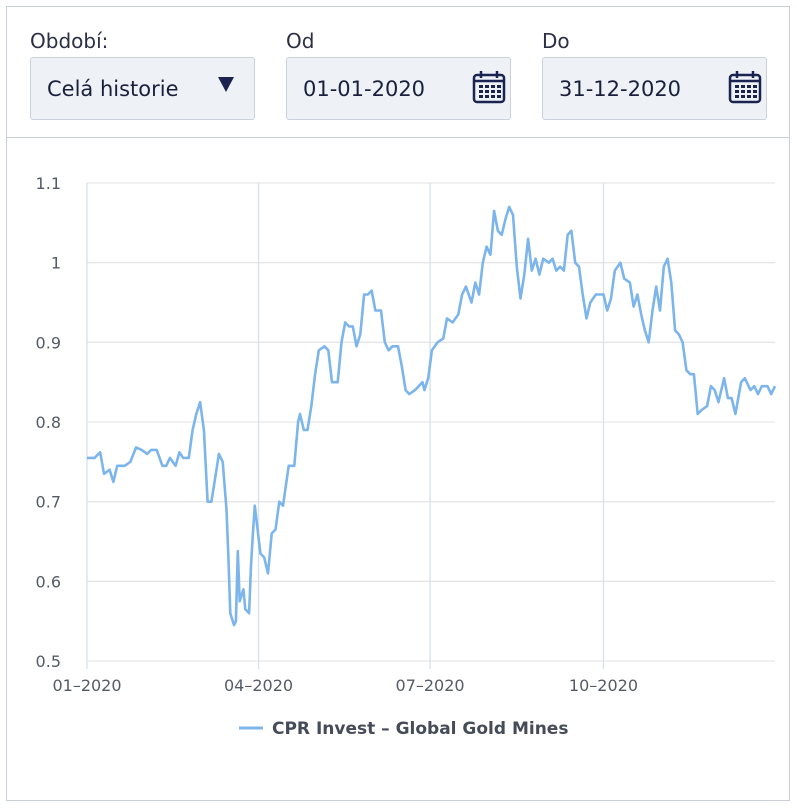 Image resolution: width=797 pixels, height=808 pixels. I want to click on y-axis-ticks: 0.5 0.6 0.7 0.8 0.9 1 1.1, so click(48, 422).